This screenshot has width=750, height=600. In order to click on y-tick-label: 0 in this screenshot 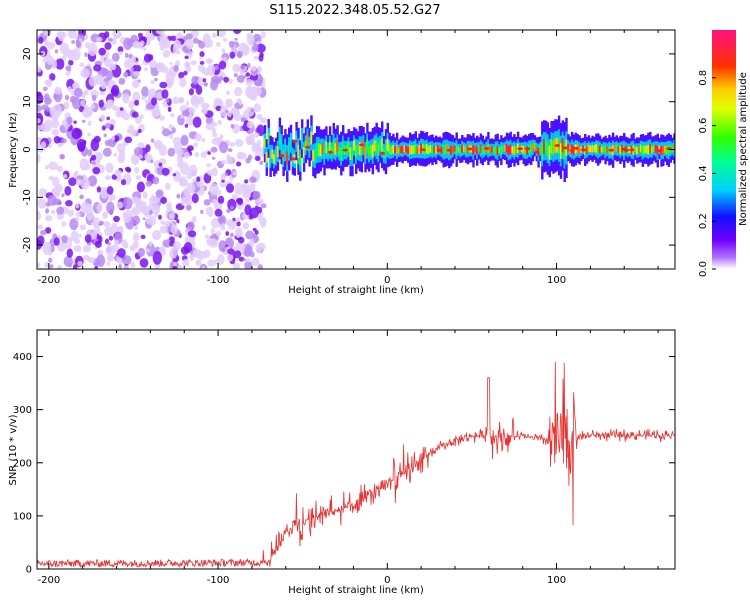, I will do `click(27, 149)`.